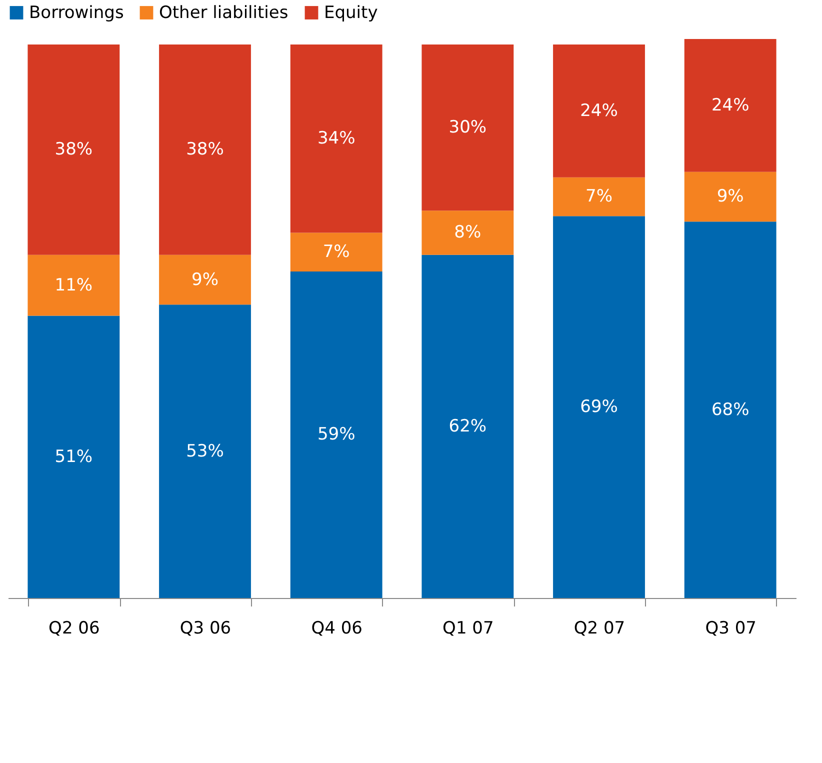 The image size is (822, 763). I want to click on data-label: 30%, so click(467, 128).